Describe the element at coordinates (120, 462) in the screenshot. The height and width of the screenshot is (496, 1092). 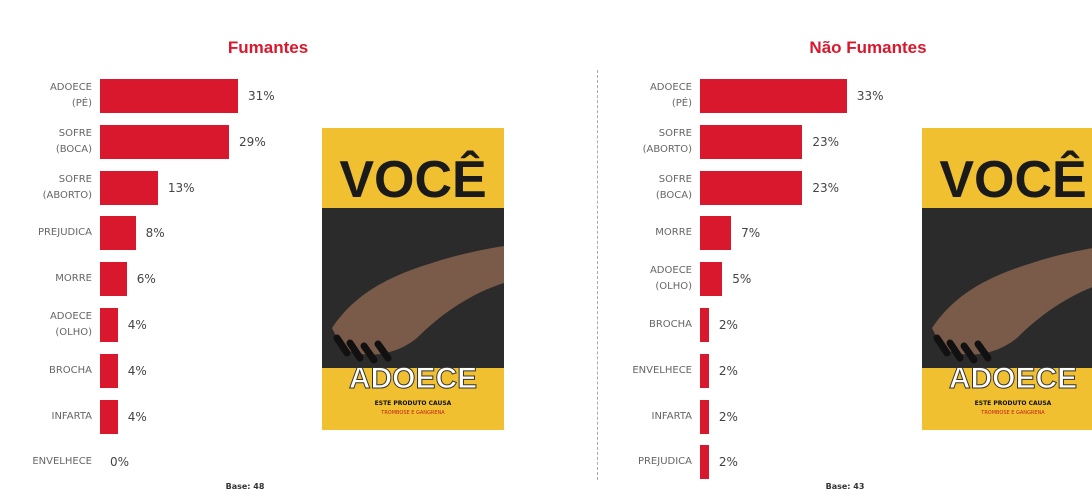
I see `value-label: 0%` at that location.